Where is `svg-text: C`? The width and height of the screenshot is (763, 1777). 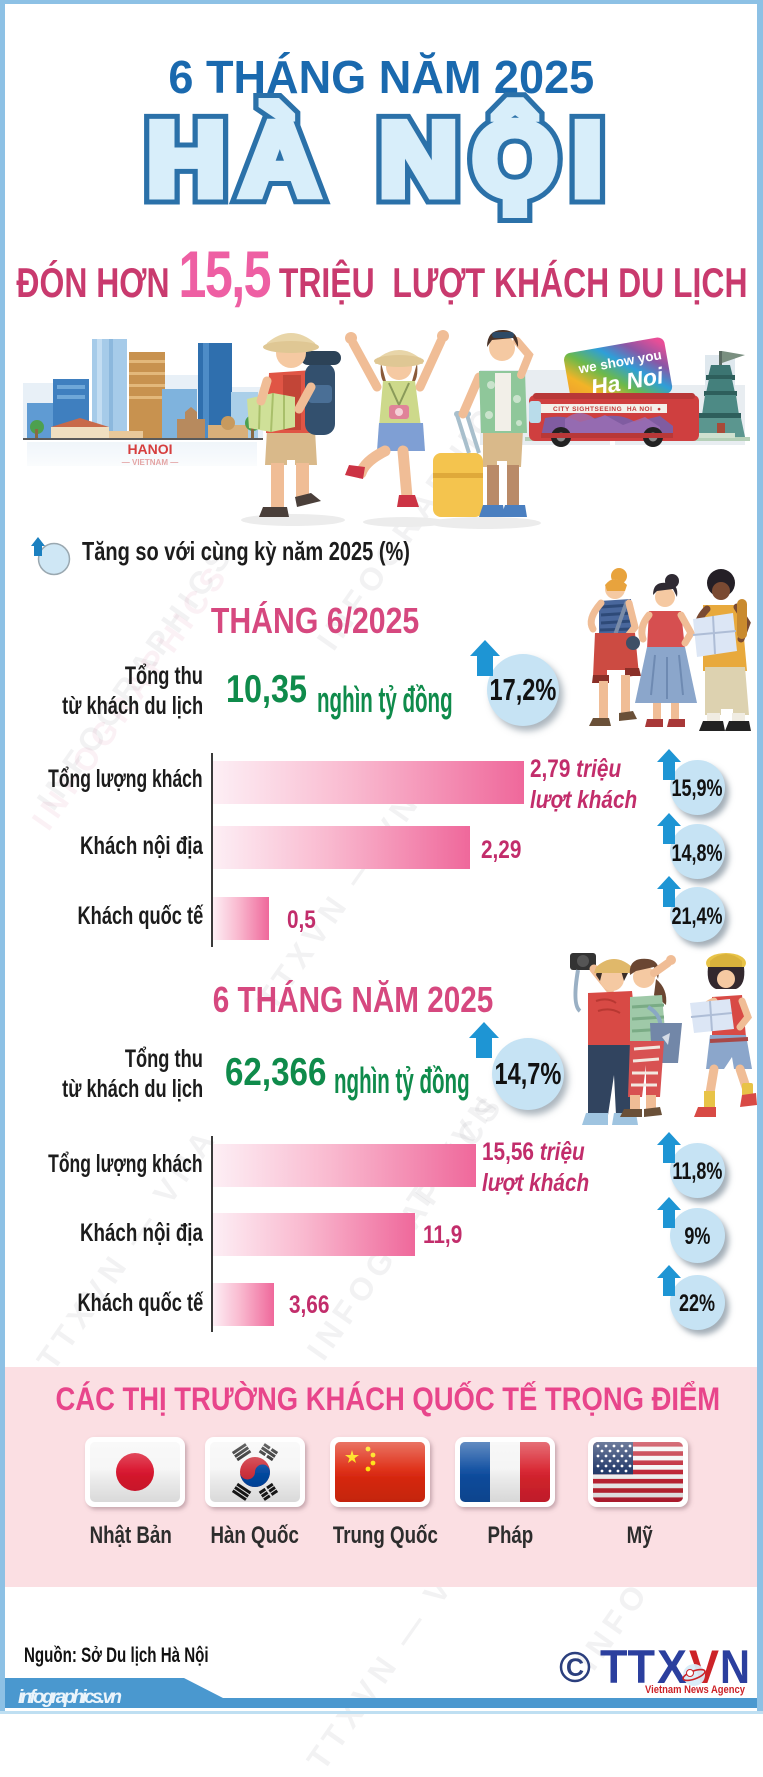 svg-text: C is located at coordinates (575, 1668).